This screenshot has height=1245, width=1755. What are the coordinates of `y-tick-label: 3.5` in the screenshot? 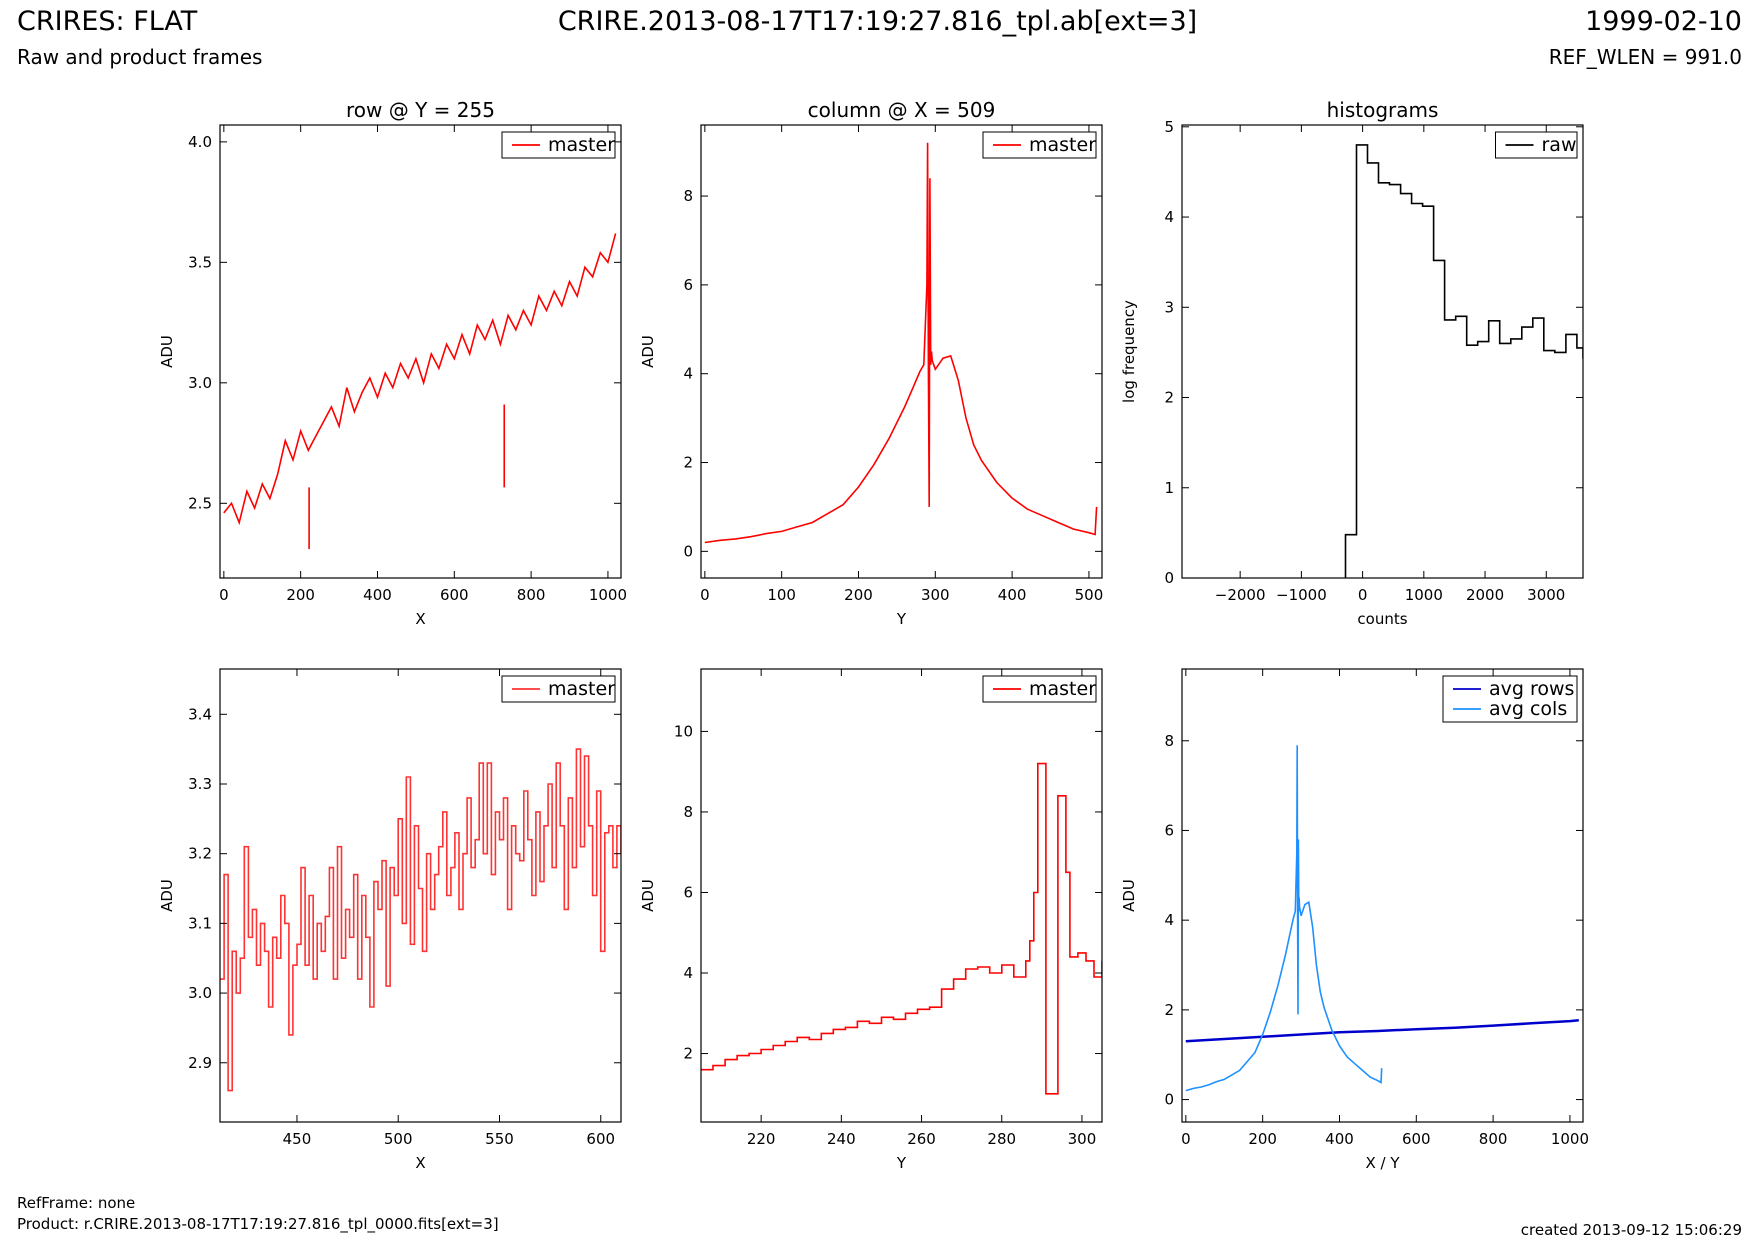 It's located at (200, 262).